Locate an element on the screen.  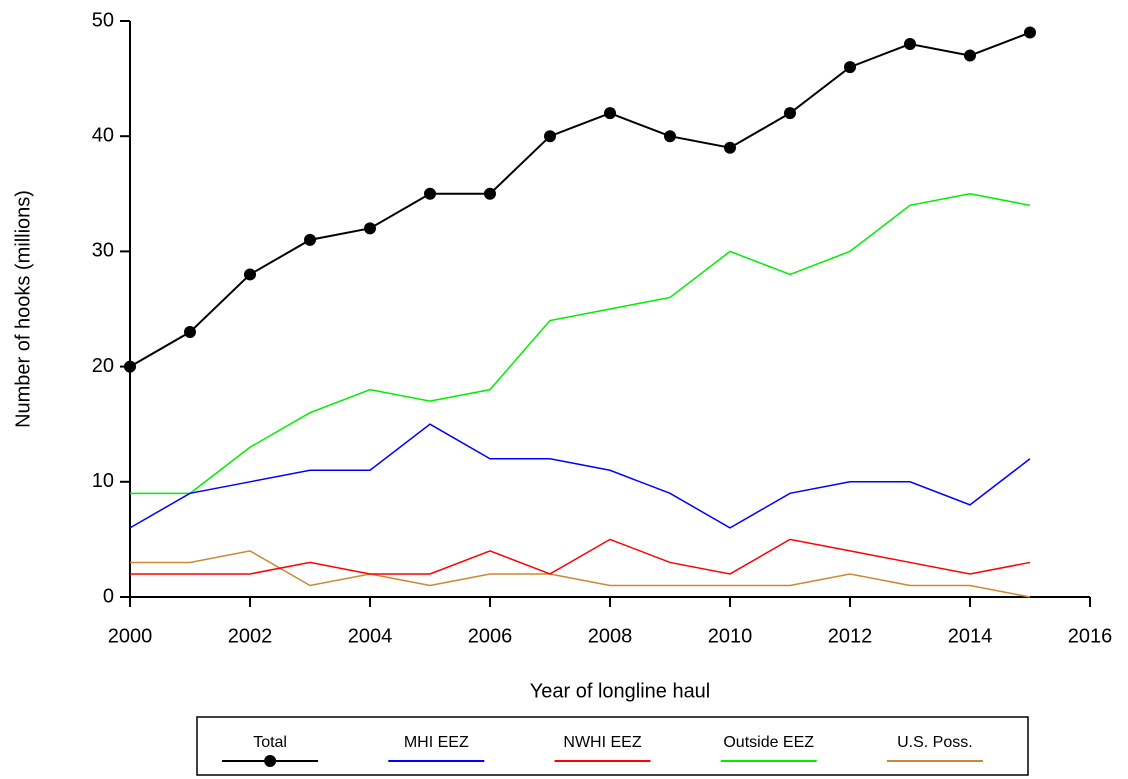
legend-label: U.S. Poss. is located at coordinates (935, 742).